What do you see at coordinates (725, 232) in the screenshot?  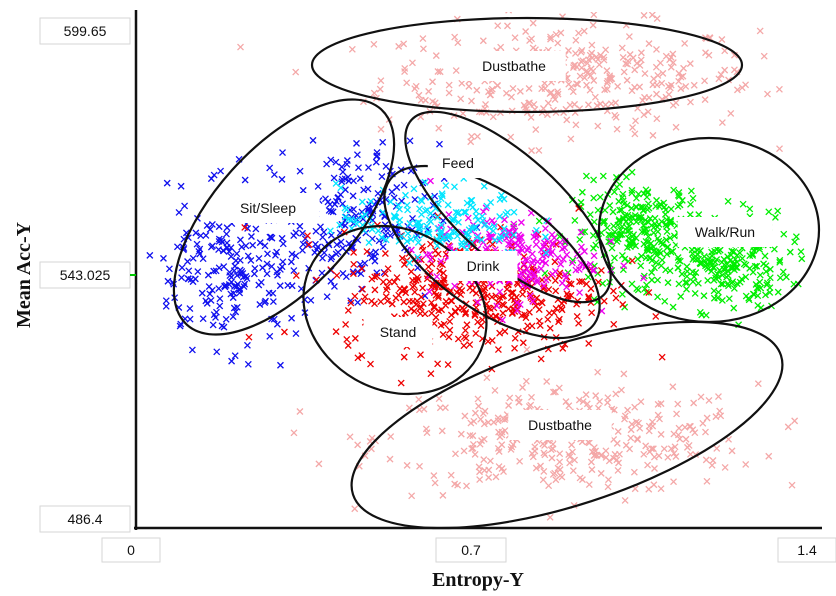 I see `region-label-box` at bounding box center [725, 232].